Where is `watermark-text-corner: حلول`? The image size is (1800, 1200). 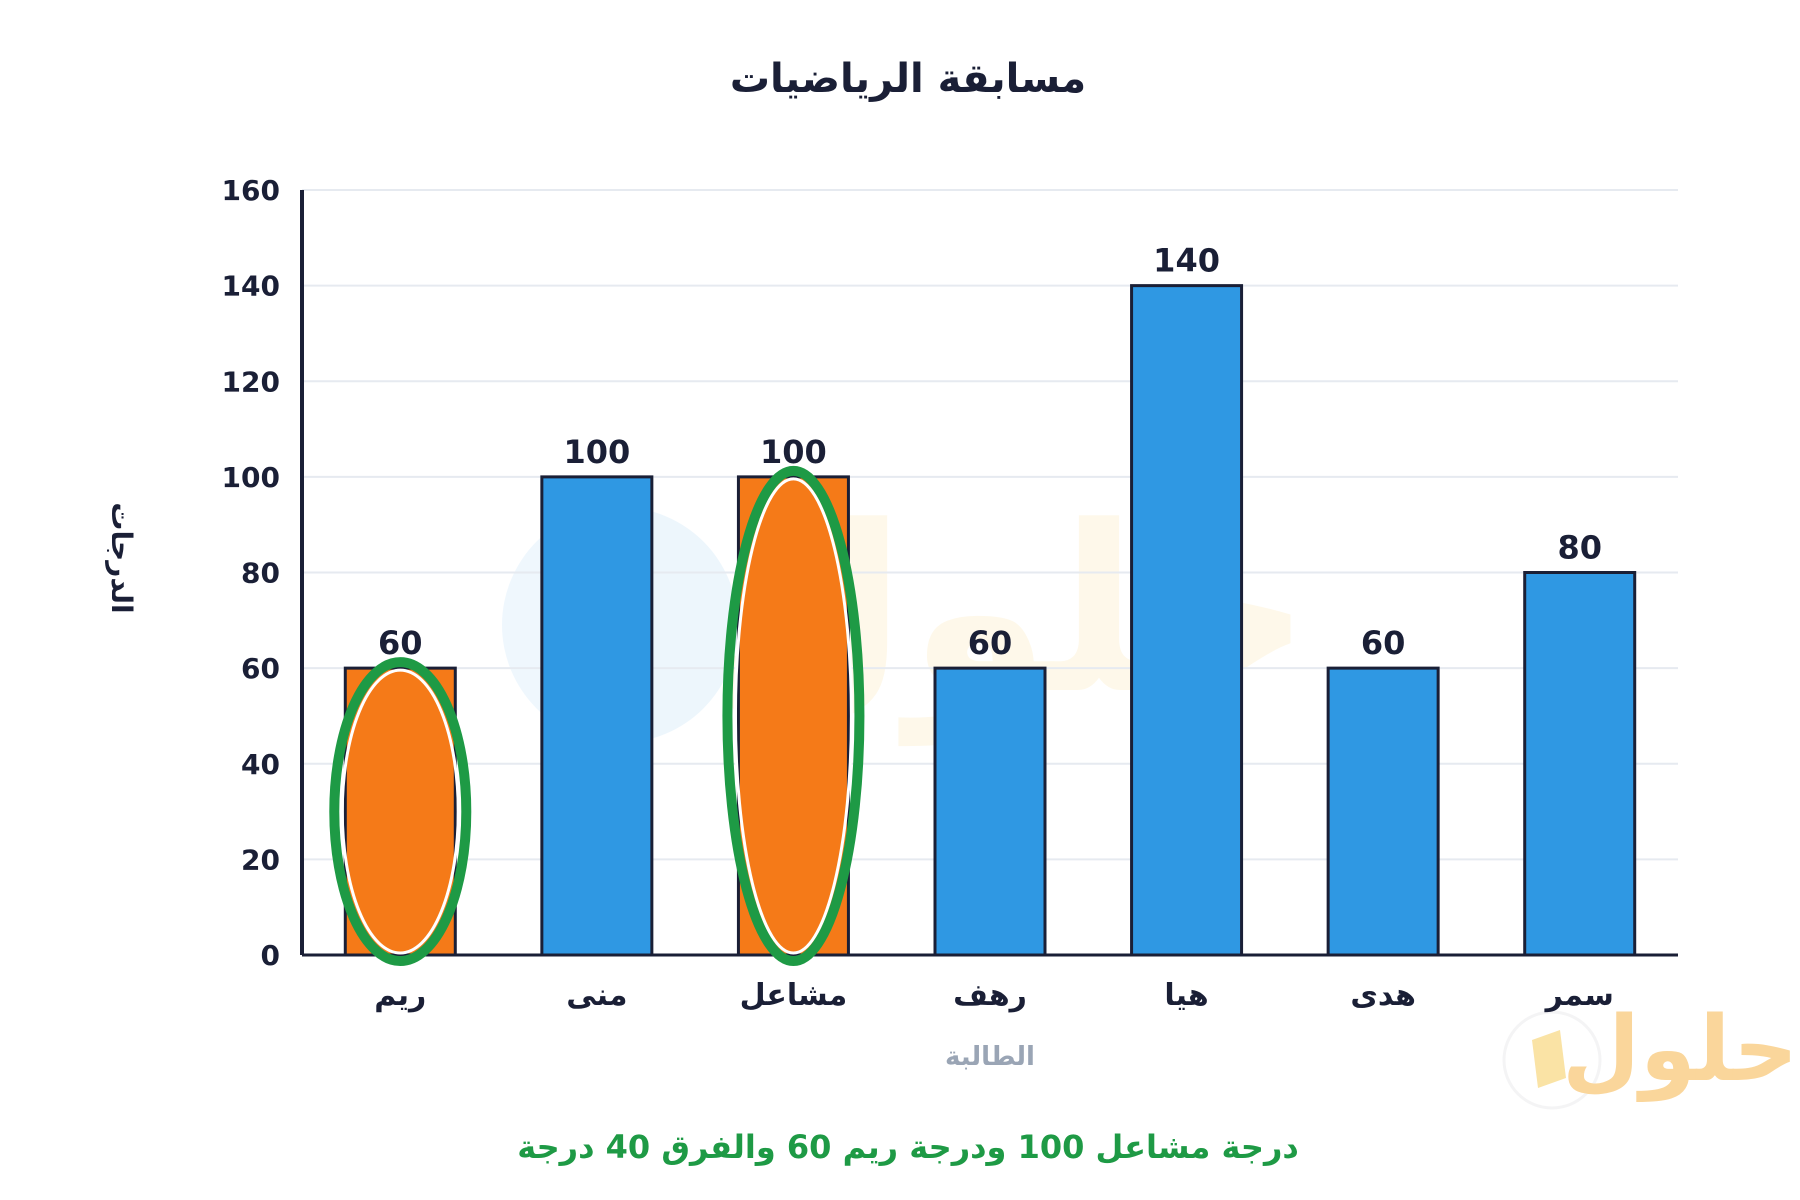
watermark-text-corner: حلول is located at coordinates (1680, 1049).